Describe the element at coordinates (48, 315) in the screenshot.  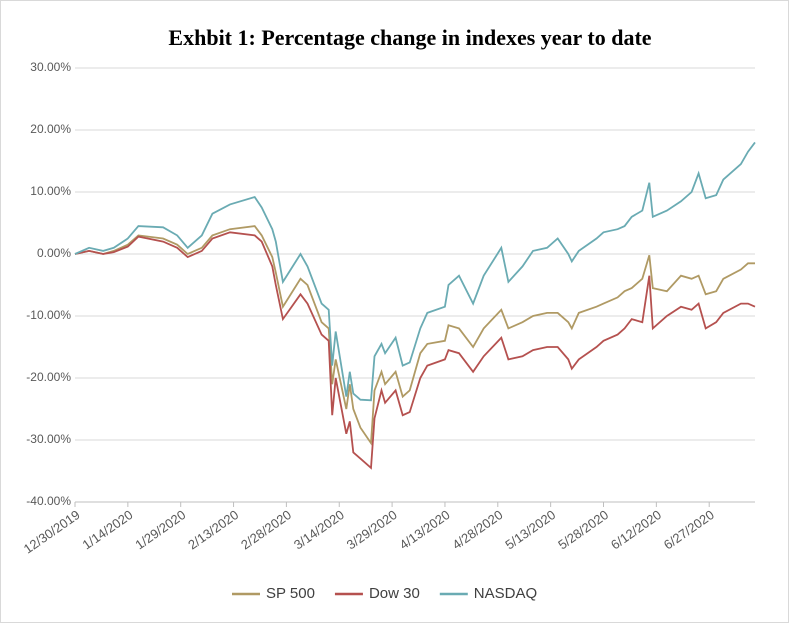
I see `y-tick-label: -10.00%` at that location.